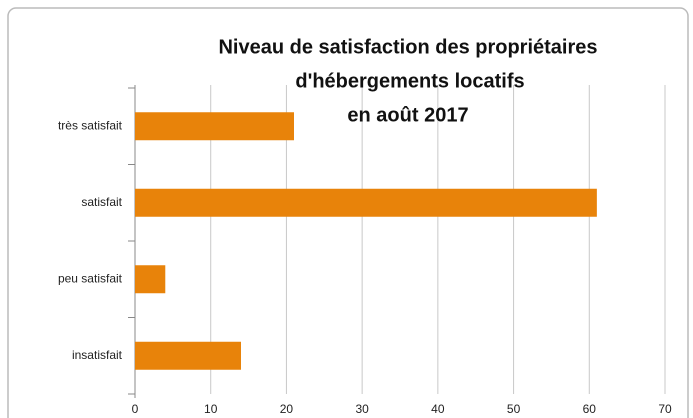 The width and height of the screenshot is (693, 418). What do you see at coordinates (407, 47) in the screenshot?
I see `chart-title: Niveau de satisfaction des propriétaires` at bounding box center [407, 47].